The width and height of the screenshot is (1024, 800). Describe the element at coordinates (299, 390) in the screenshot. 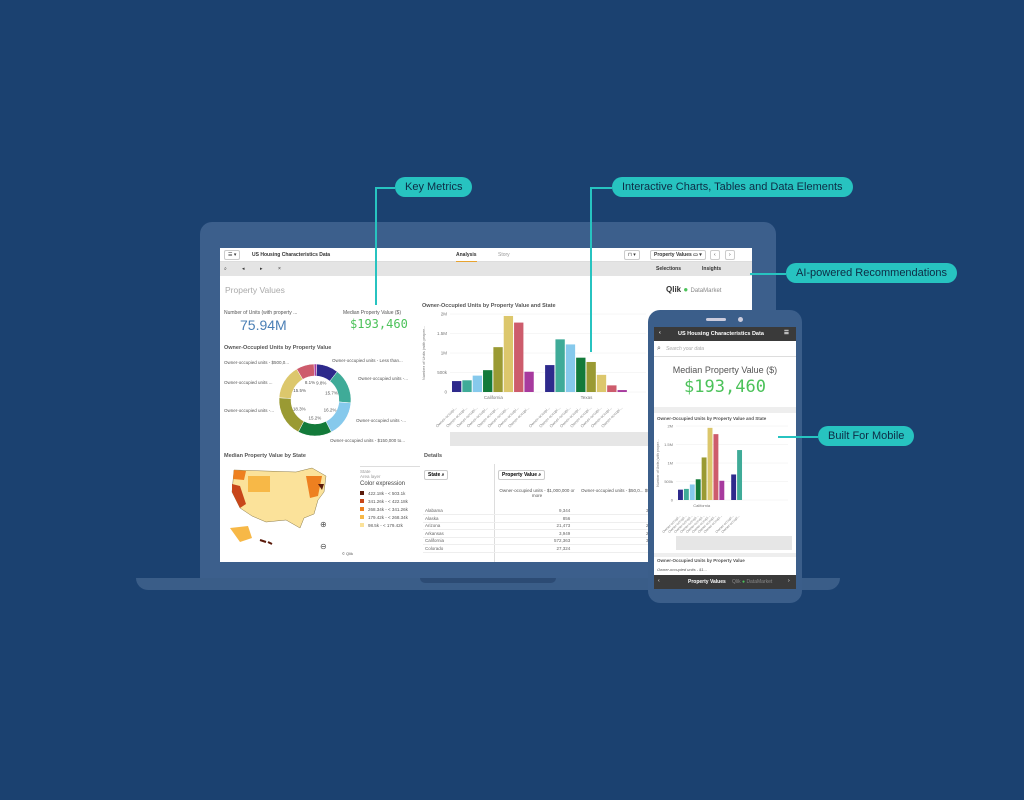

I see `donut-label: 15.5%` at that location.